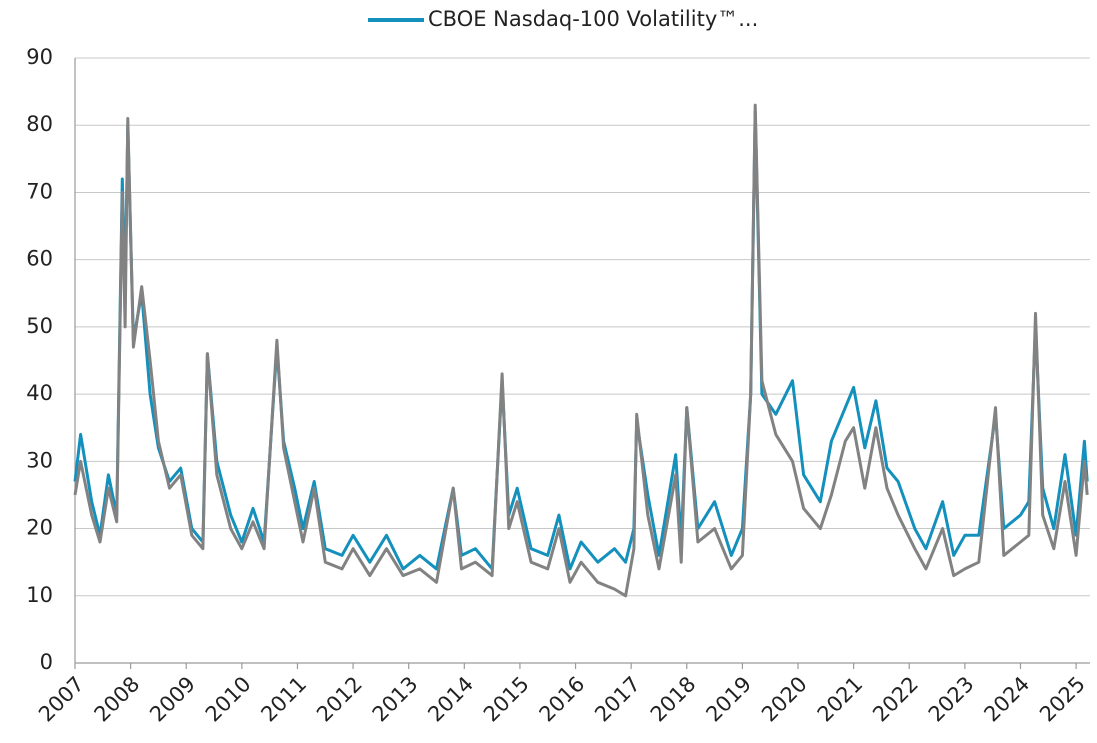 Image resolution: width=1097 pixels, height=743 pixels. I want to click on x-tick-label: 2018, so click(673, 699).